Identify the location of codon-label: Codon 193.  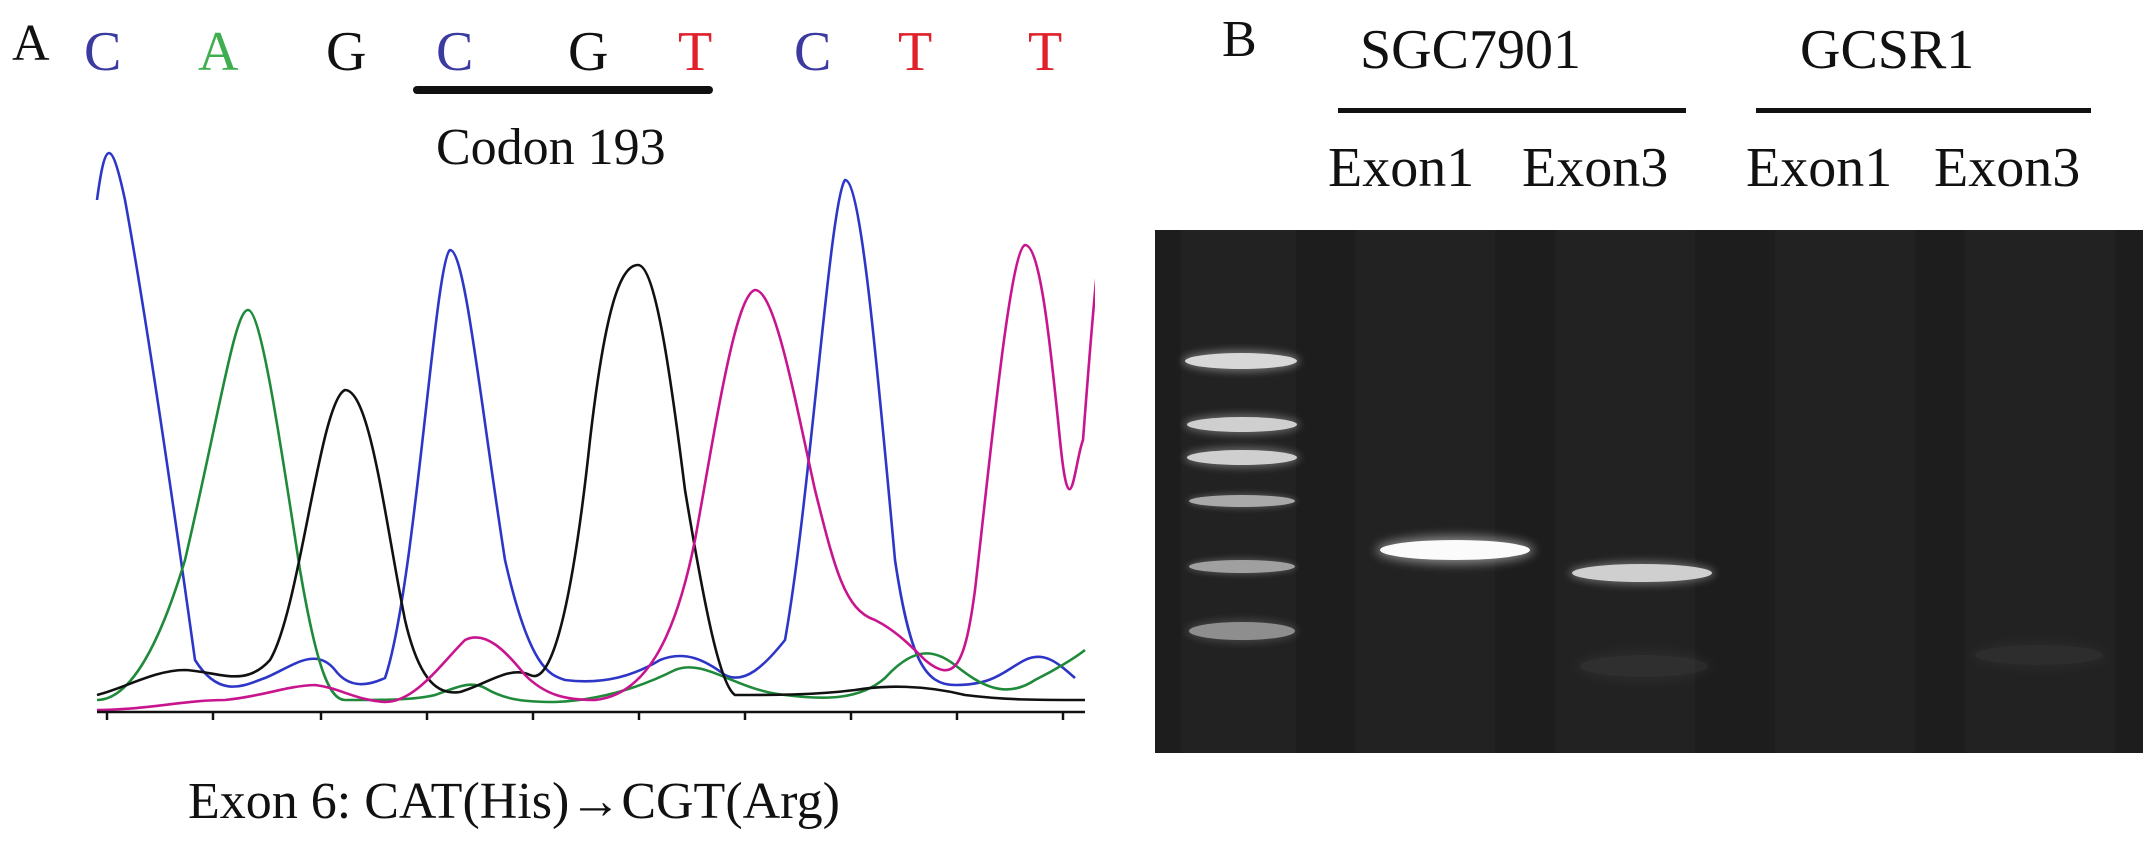
(551, 147).